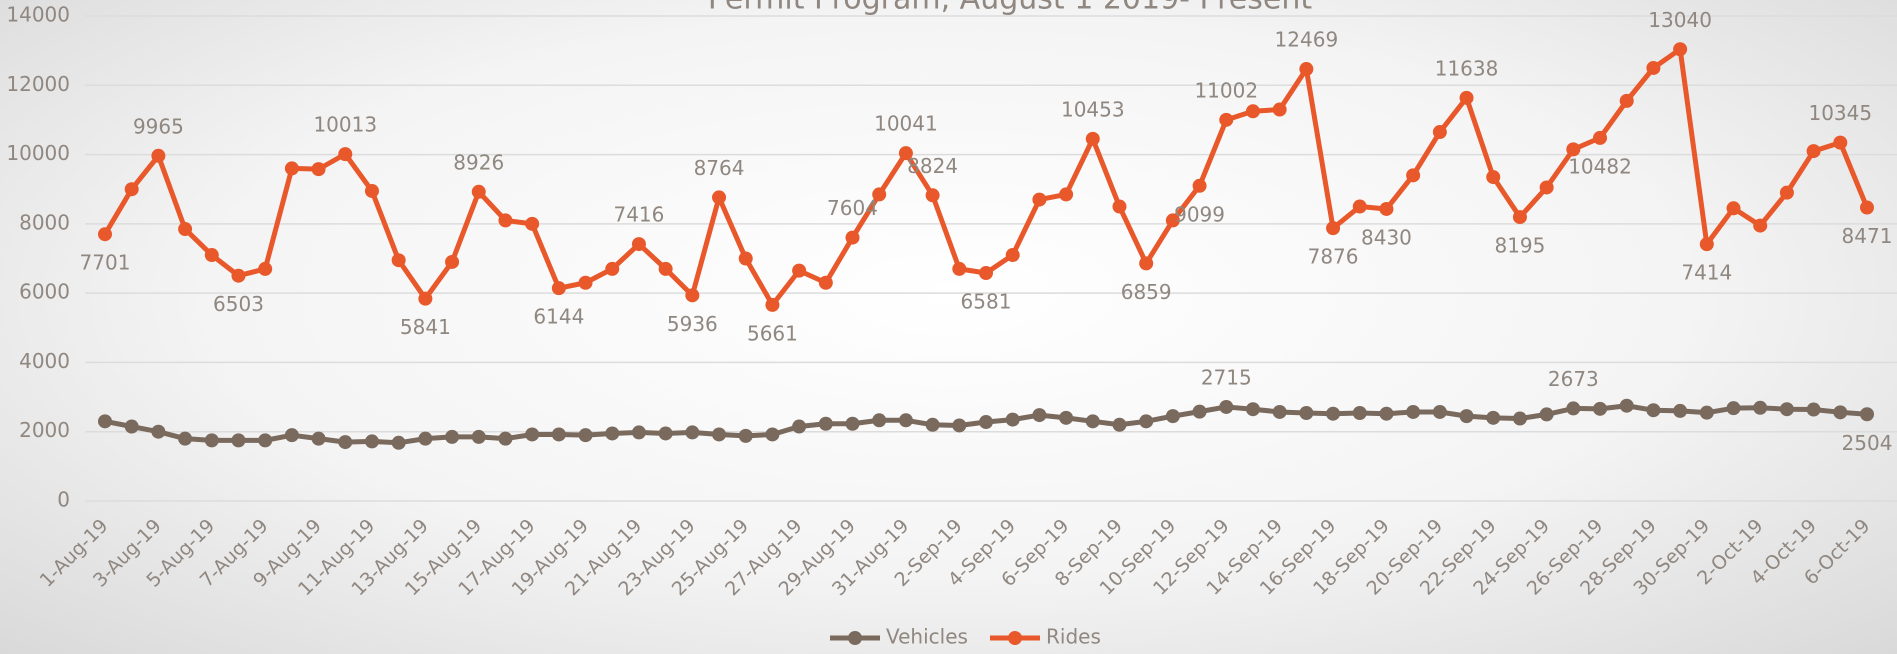  Describe the element at coordinates (238, 304) in the screenshot. I see `data-label: 6503` at that location.